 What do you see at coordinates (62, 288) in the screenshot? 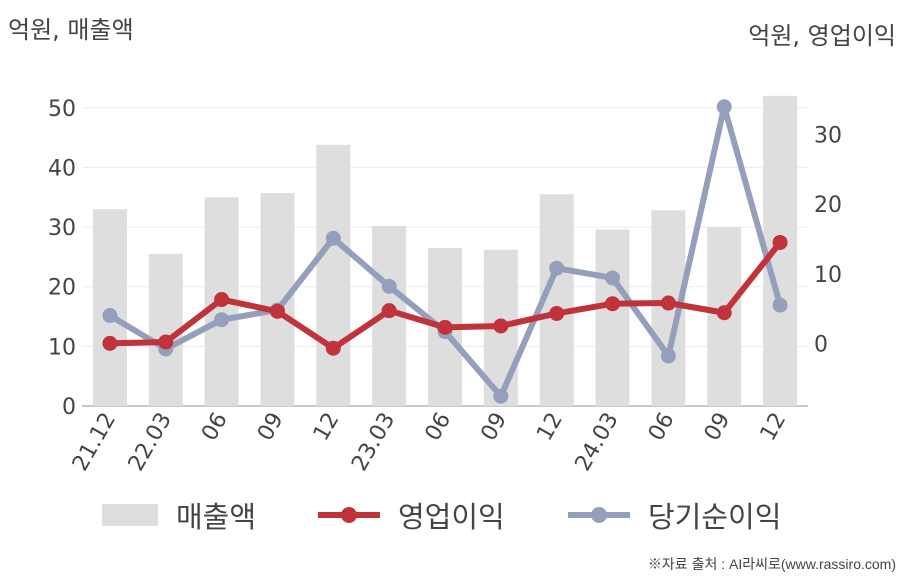
I see `left-tick-label: 20` at bounding box center [62, 288].